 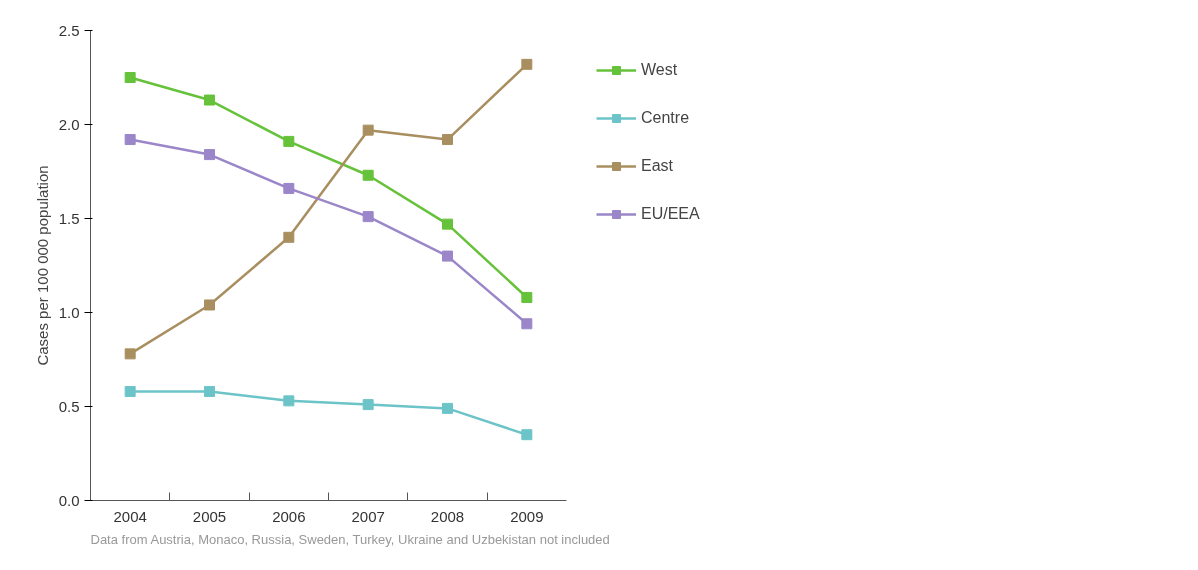 What do you see at coordinates (69, 500) in the screenshot?
I see `y-tick-label: 0.0` at bounding box center [69, 500].